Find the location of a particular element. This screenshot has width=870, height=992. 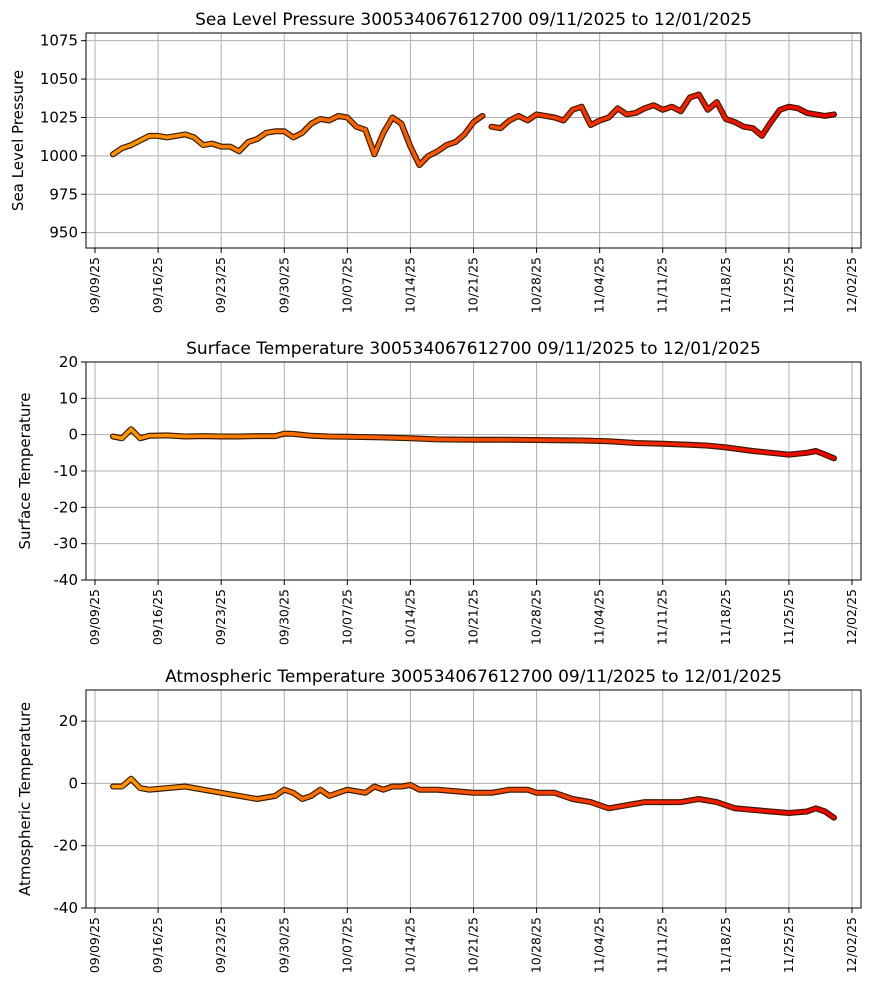

y-tick-label: 1025 is located at coordinates (59, 117).